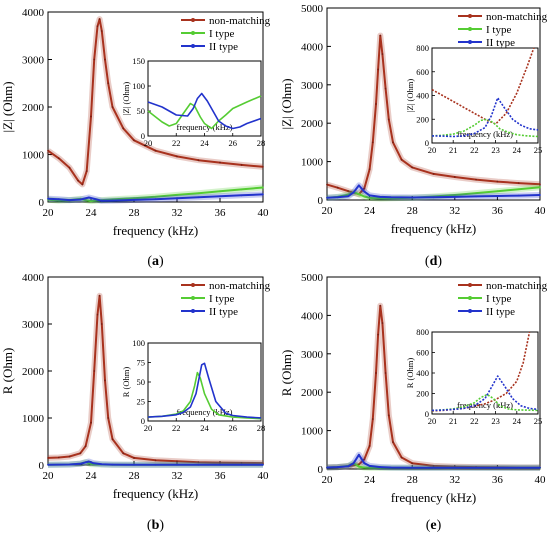  Describe the element at coordinates (126, 382) in the screenshot. I see `inset-y-axis-label: R (Ohm)` at that location.